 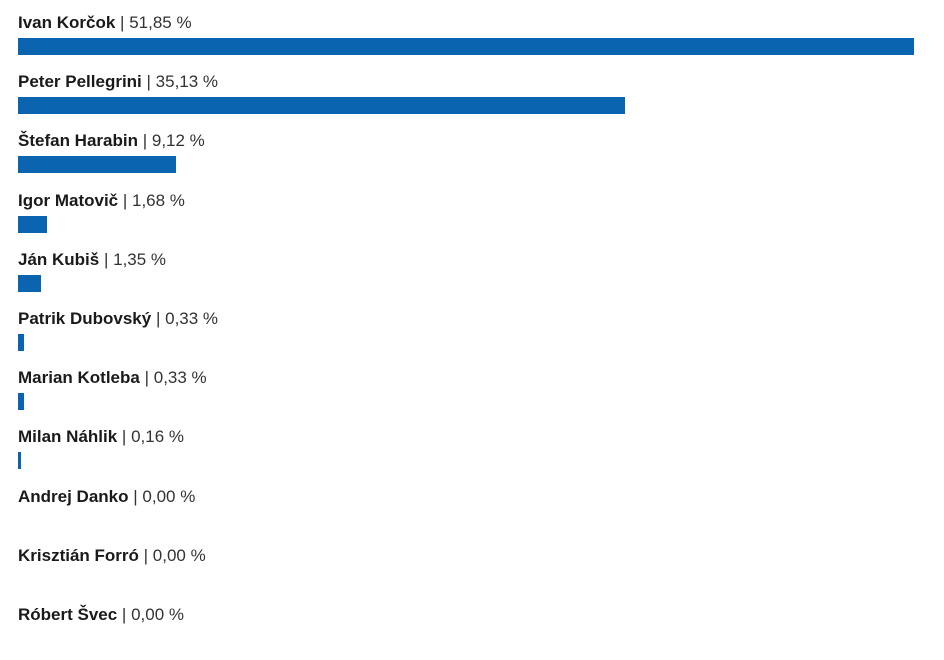 What do you see at coordinates (467, 158) in the screenshot?
I see `result-row: Štefan Harabin | 9,12 %` at bounding box center [467, 158].